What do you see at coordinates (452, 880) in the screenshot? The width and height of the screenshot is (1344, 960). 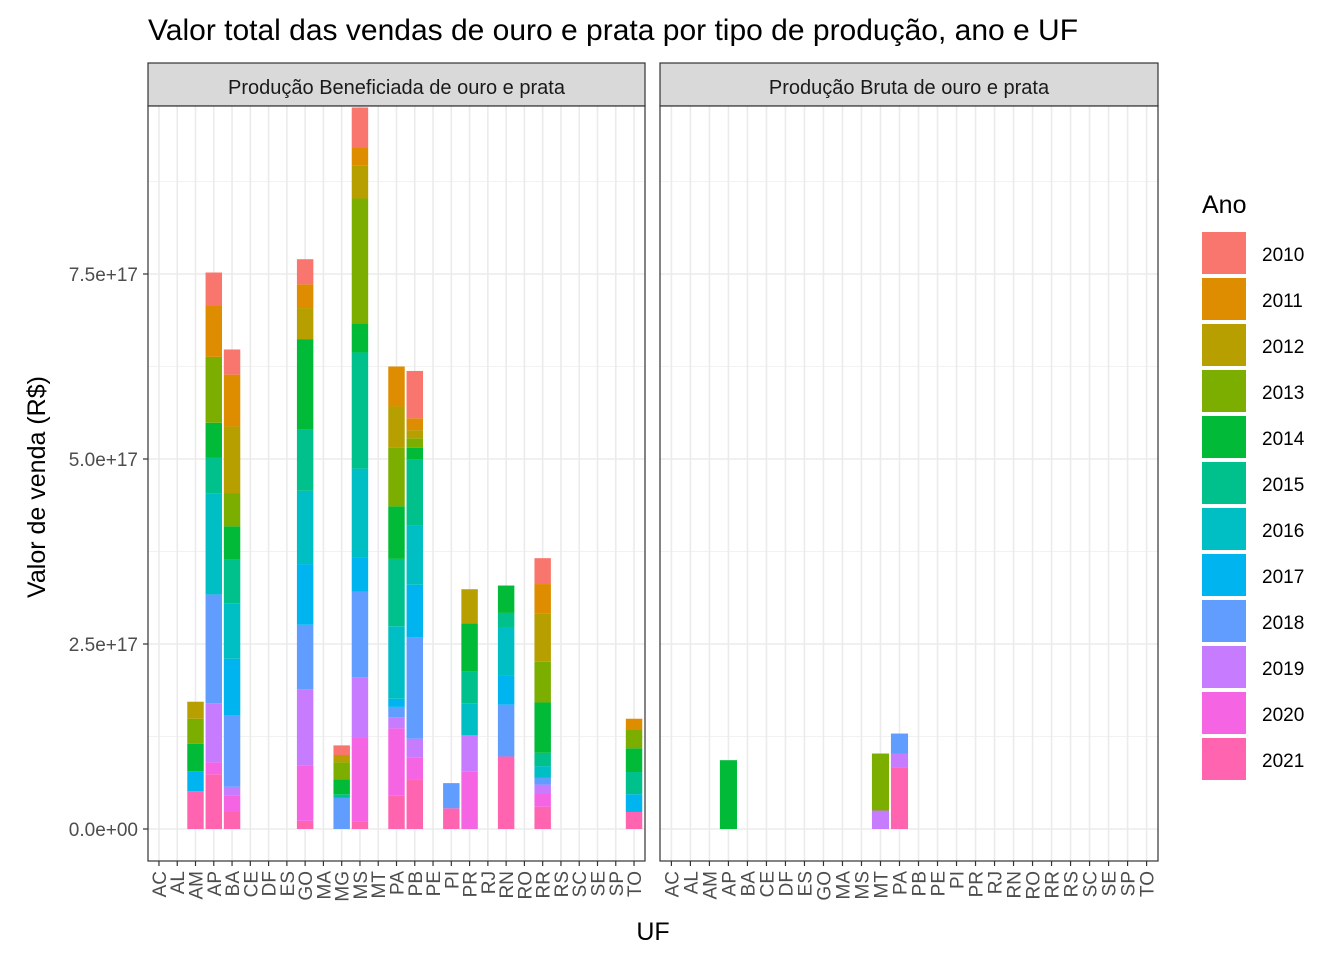 I see `x-tick-label: PI` at bounding box center [452, 880].